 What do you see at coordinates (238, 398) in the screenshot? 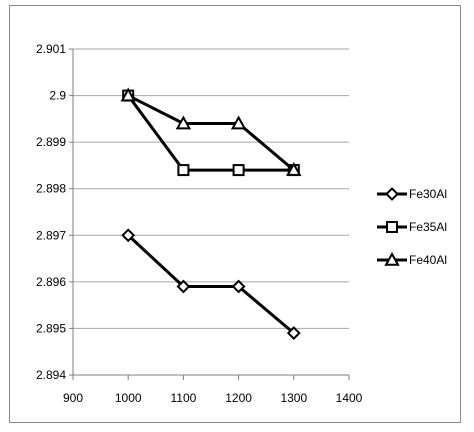
I see `x-tick-label: 1200` at bounding box center [238, 398].